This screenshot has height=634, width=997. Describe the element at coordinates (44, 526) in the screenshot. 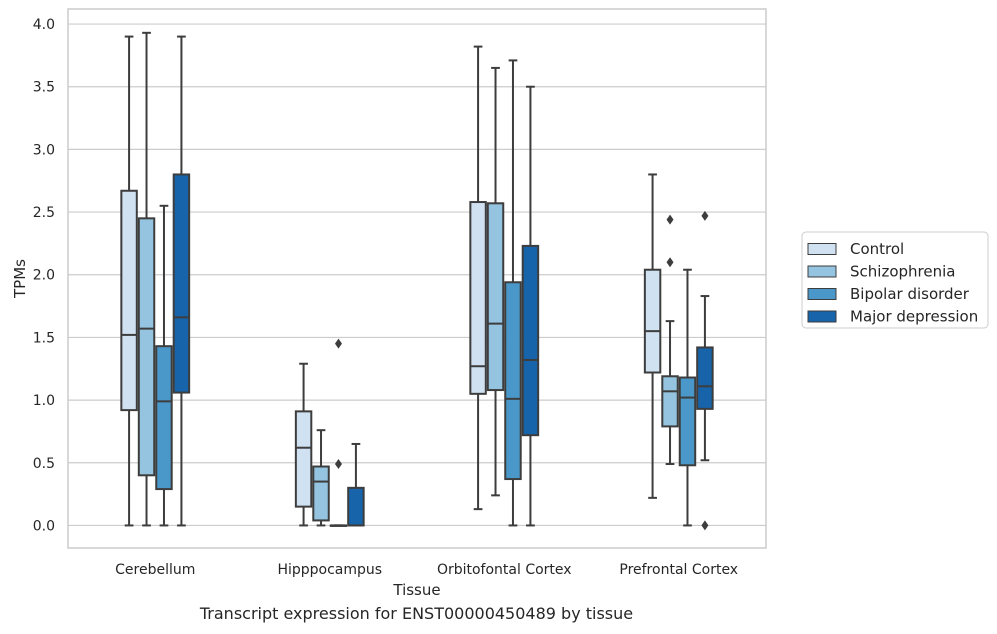

I see `y-tick-label: 0.0` at that location.